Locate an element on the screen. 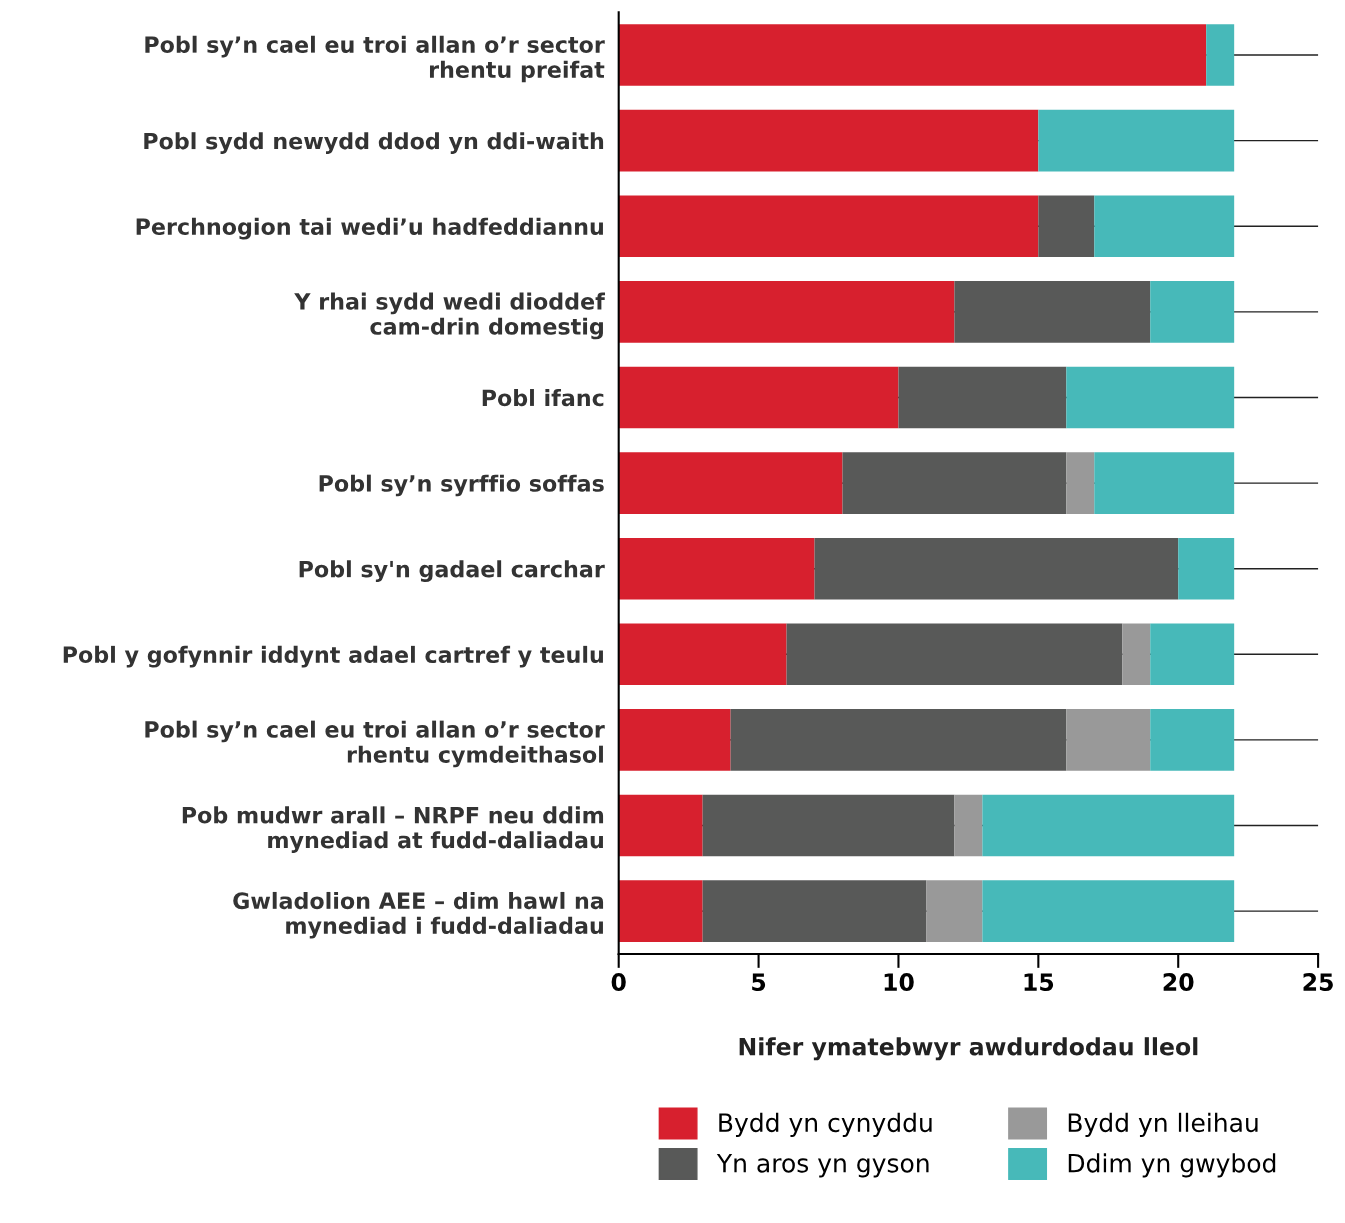 The width and height of the screenshot is (1345, 1223). y-tick-label: Pobl sy’n cael eu troi allan o’r sector rhentu cymdeithasol is located at coordinates (375, 744).